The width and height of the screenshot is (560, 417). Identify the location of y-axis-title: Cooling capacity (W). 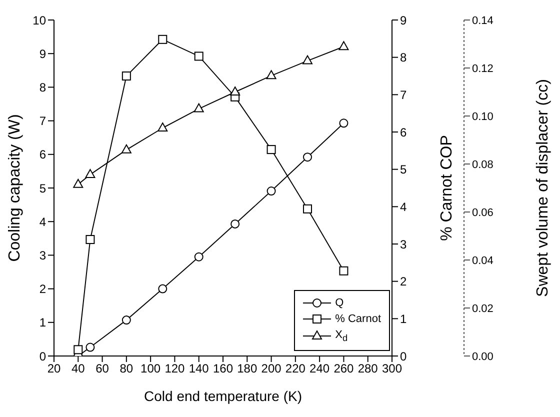
(15, 188).